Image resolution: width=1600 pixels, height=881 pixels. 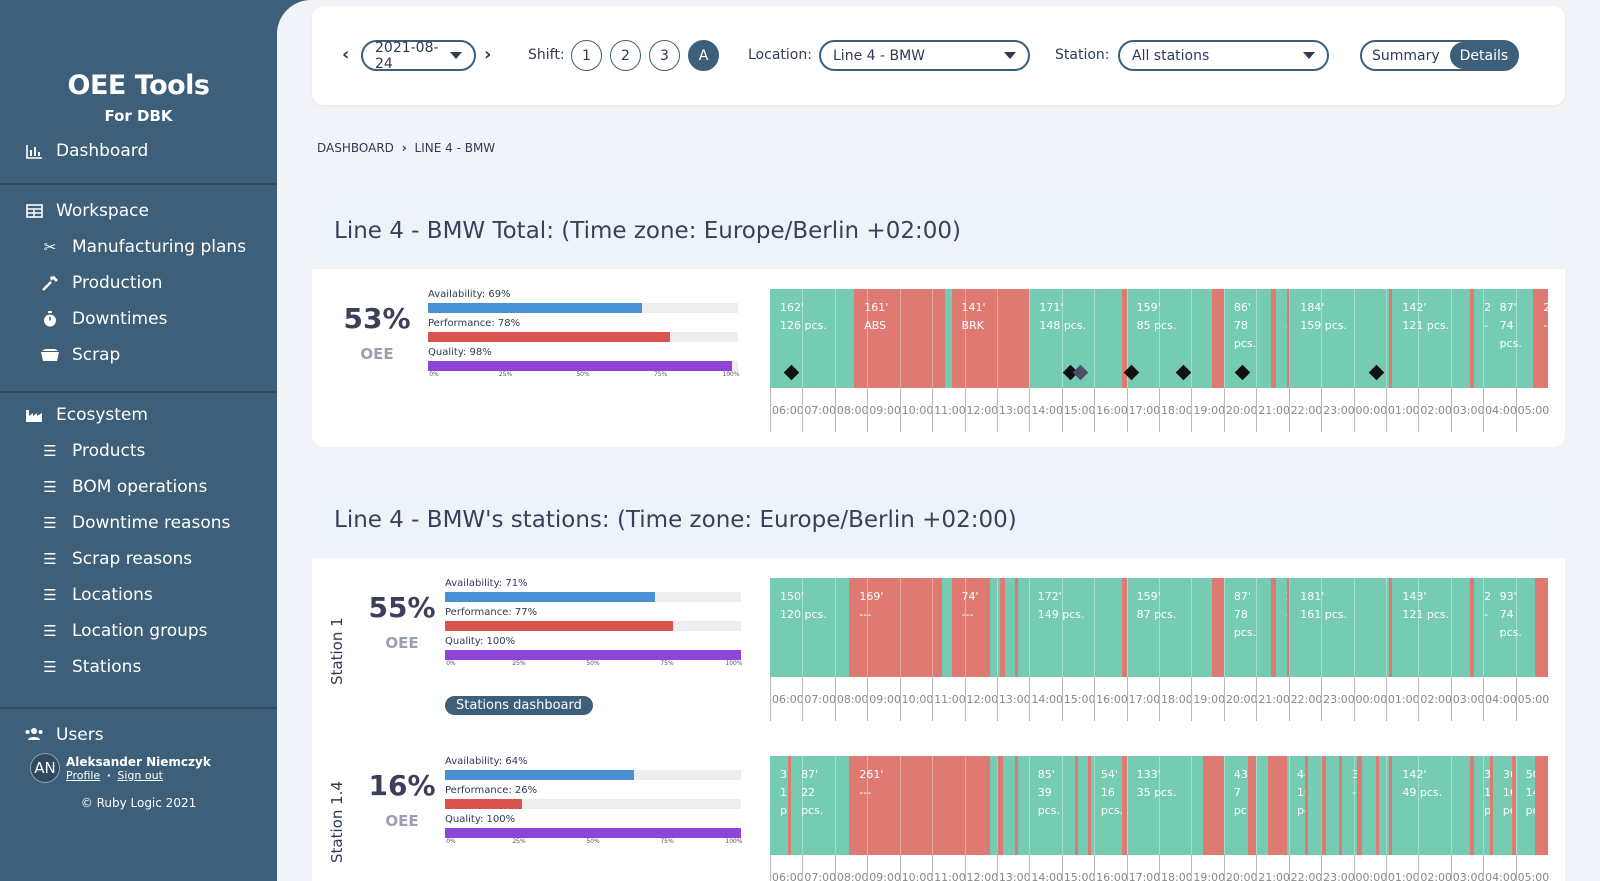 I want to click on production-segment: 54' 16 pcs., so click(x=1106, y=805).